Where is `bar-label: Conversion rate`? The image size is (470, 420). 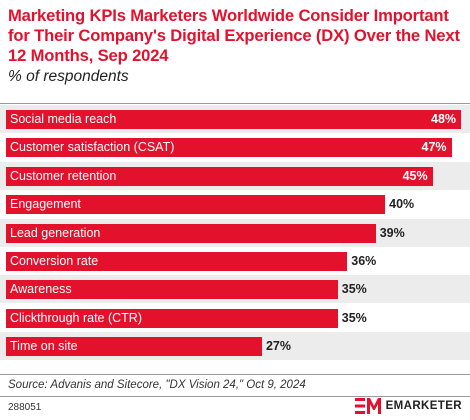 bar-label: Conversion rate is located at coordinates (54, 261).